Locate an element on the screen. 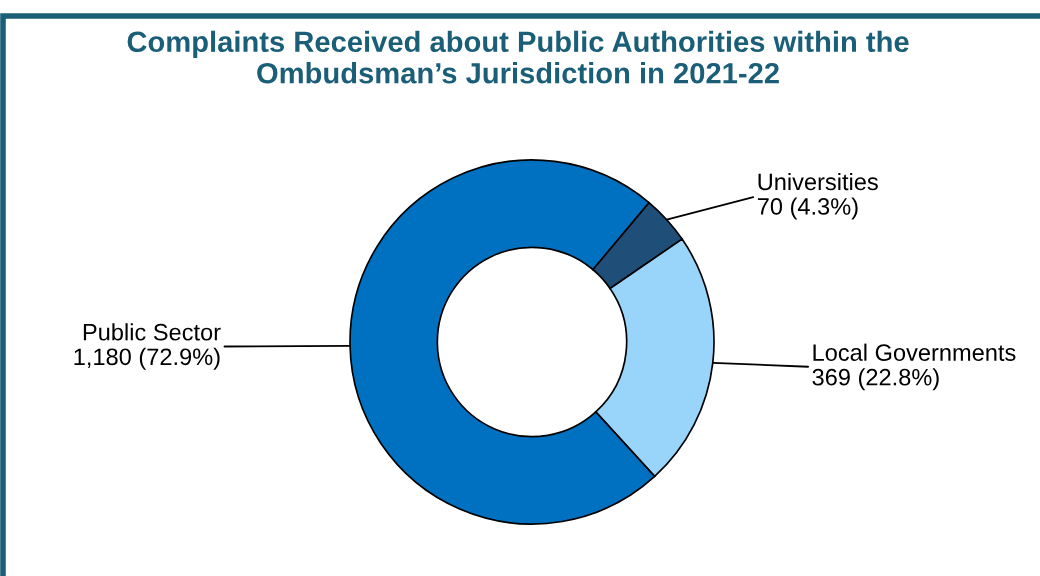  slice-label: Public Sector is located at coordinates (152, 332).